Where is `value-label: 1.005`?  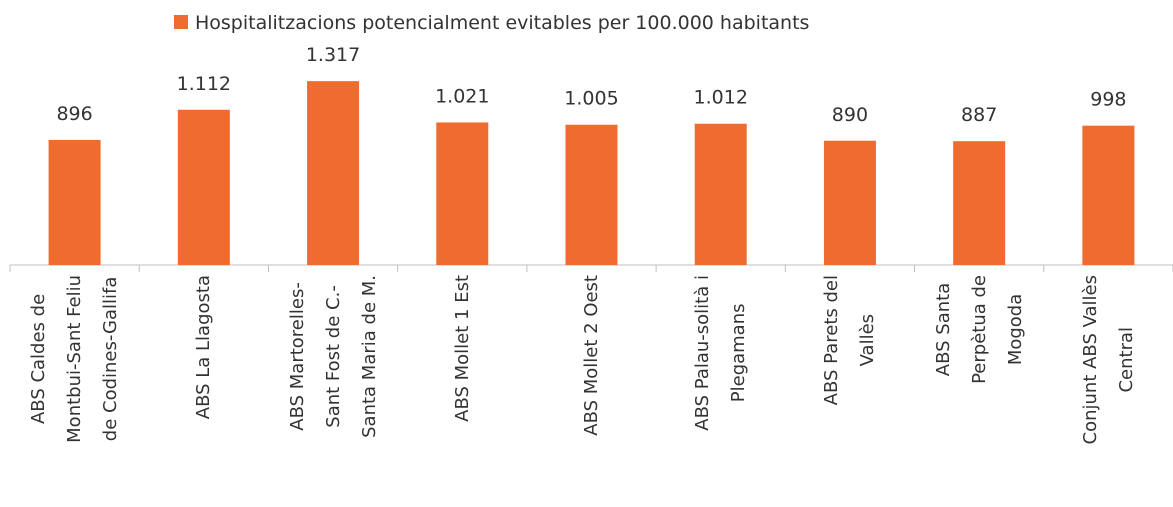
value-label: 1.005 is located at coordinates (591, 99).